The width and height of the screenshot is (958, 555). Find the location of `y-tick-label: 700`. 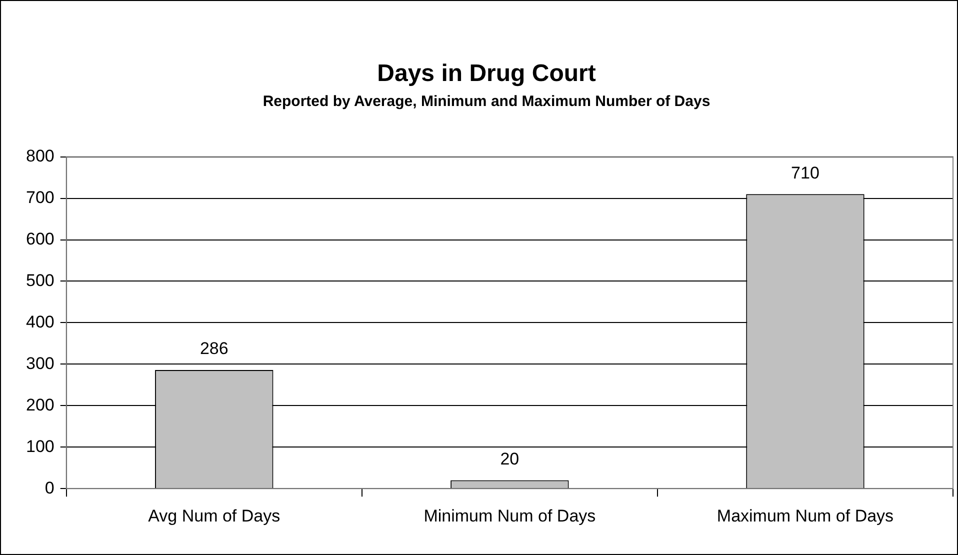

y-tick-label: 700 is located at coordinates (40, 197).